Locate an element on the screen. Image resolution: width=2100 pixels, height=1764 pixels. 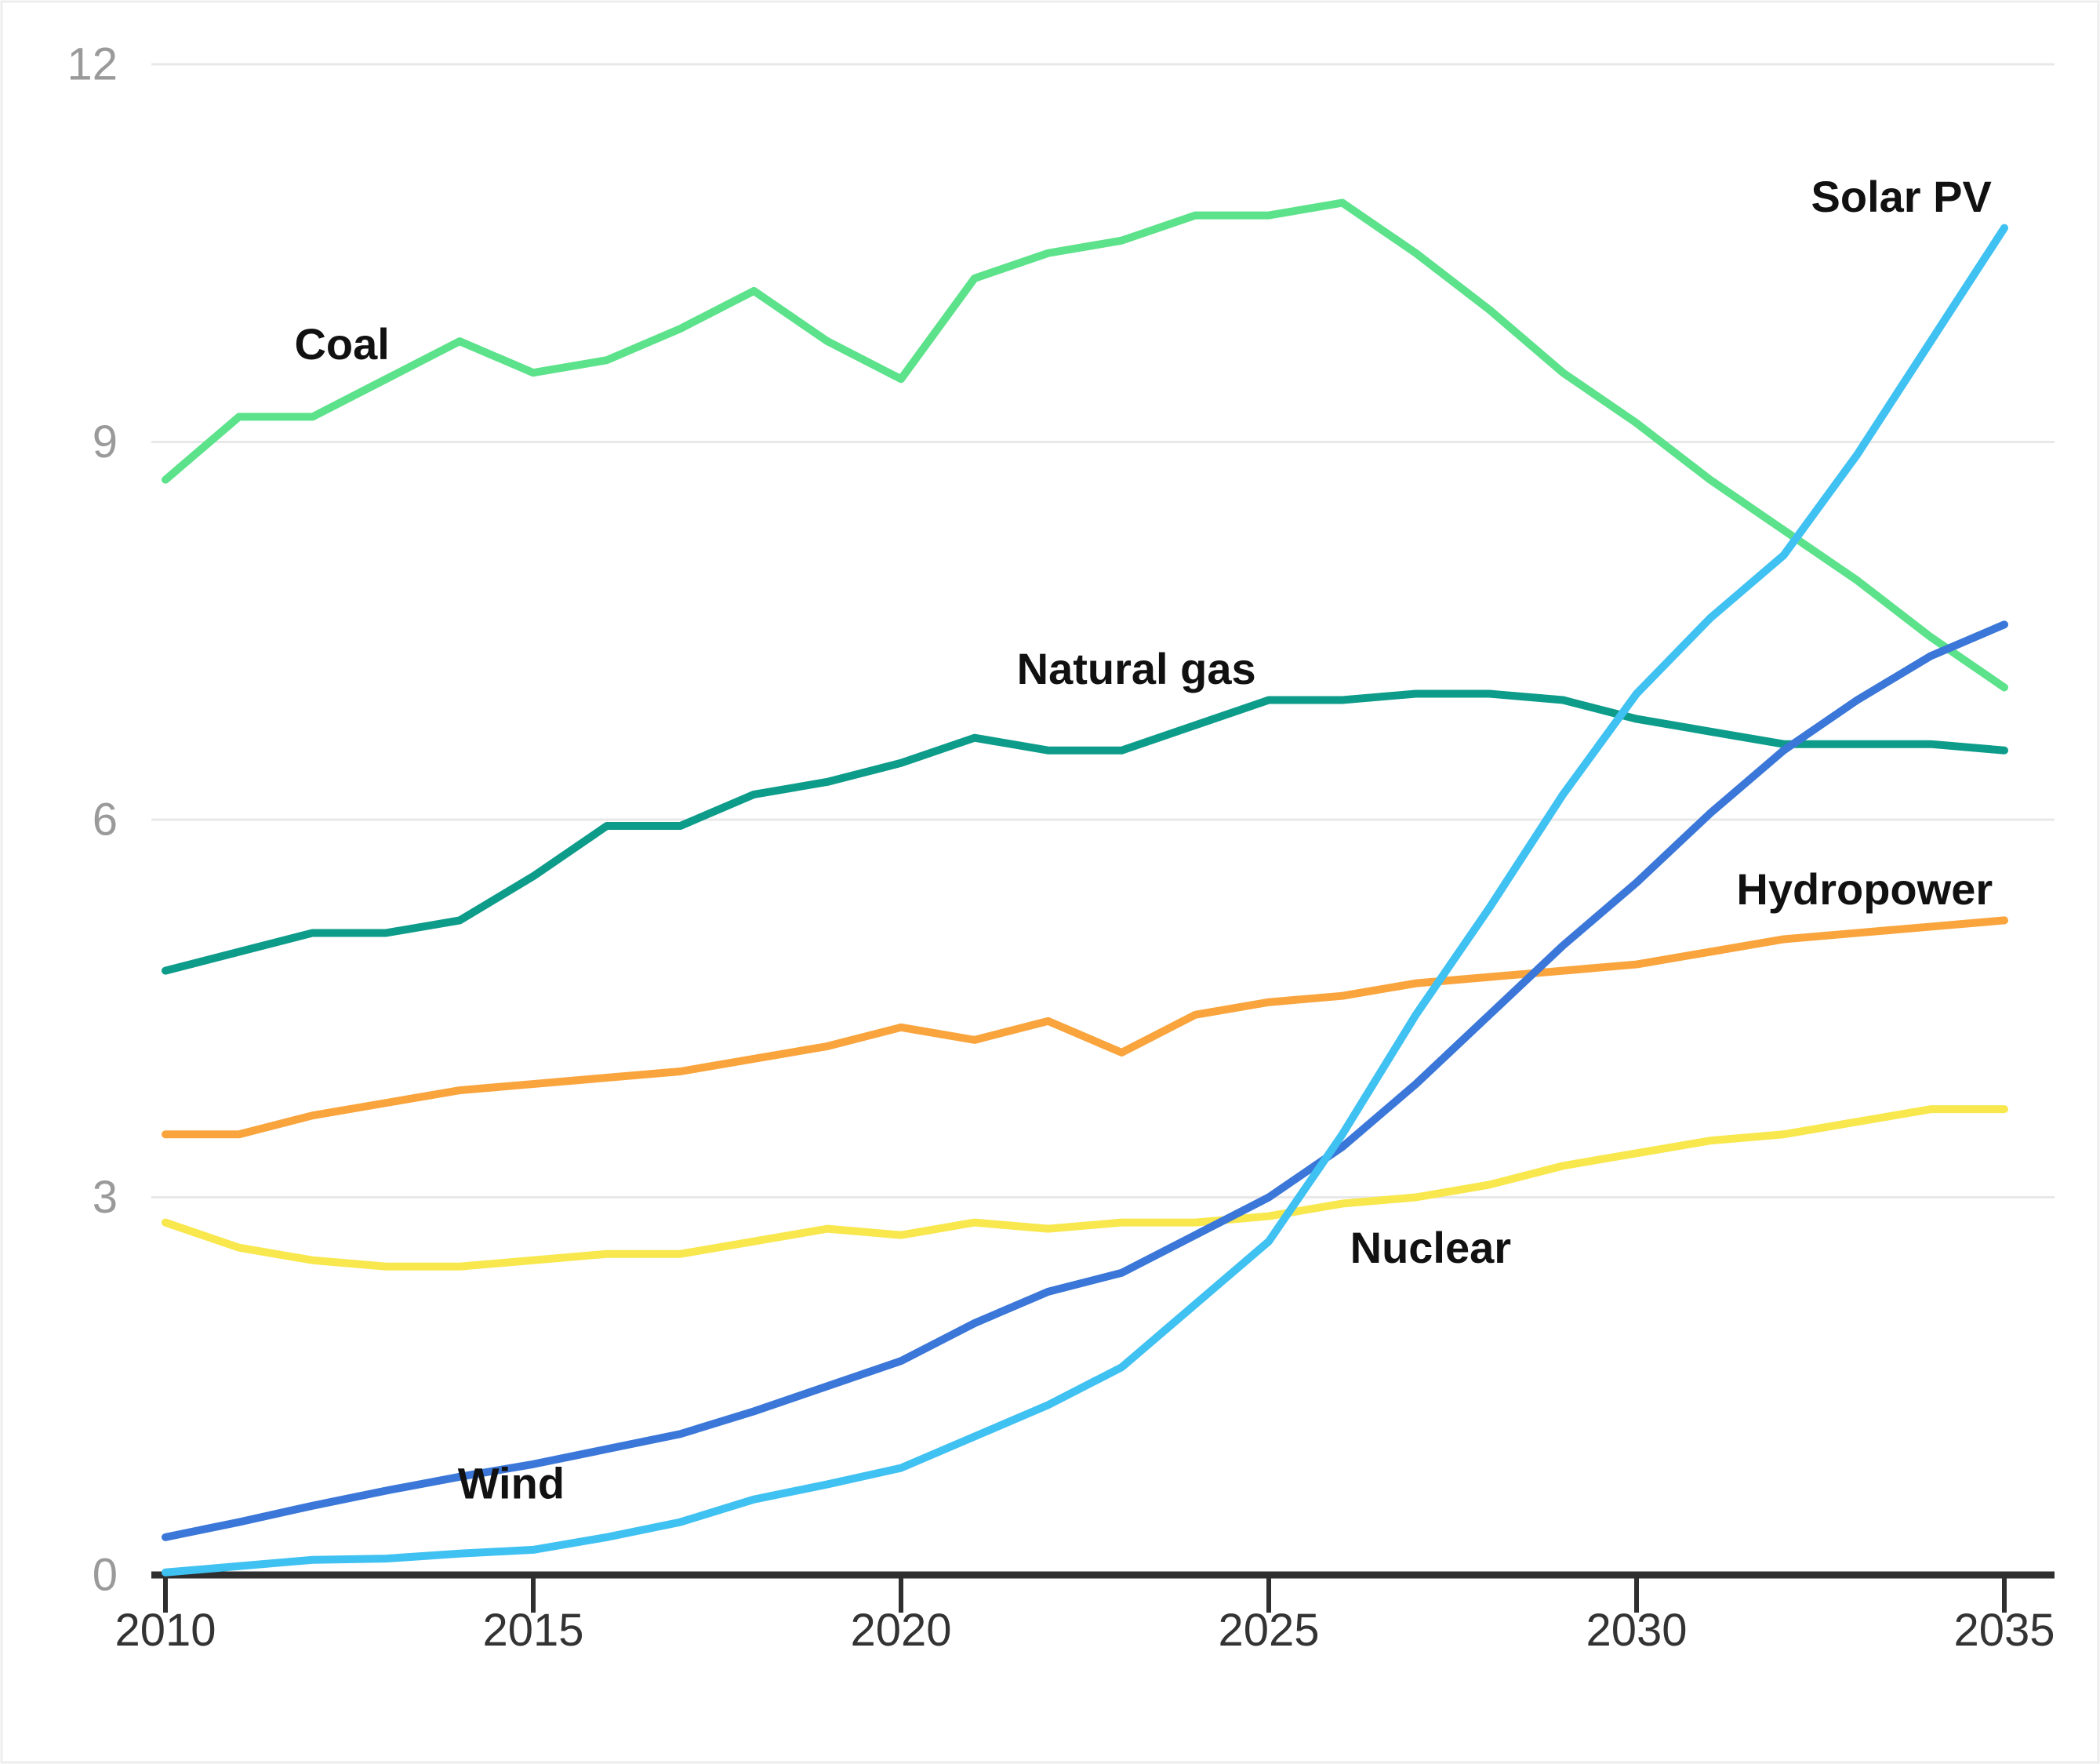
y-tick-label-9: 9 is located at coordinates (105, 441).